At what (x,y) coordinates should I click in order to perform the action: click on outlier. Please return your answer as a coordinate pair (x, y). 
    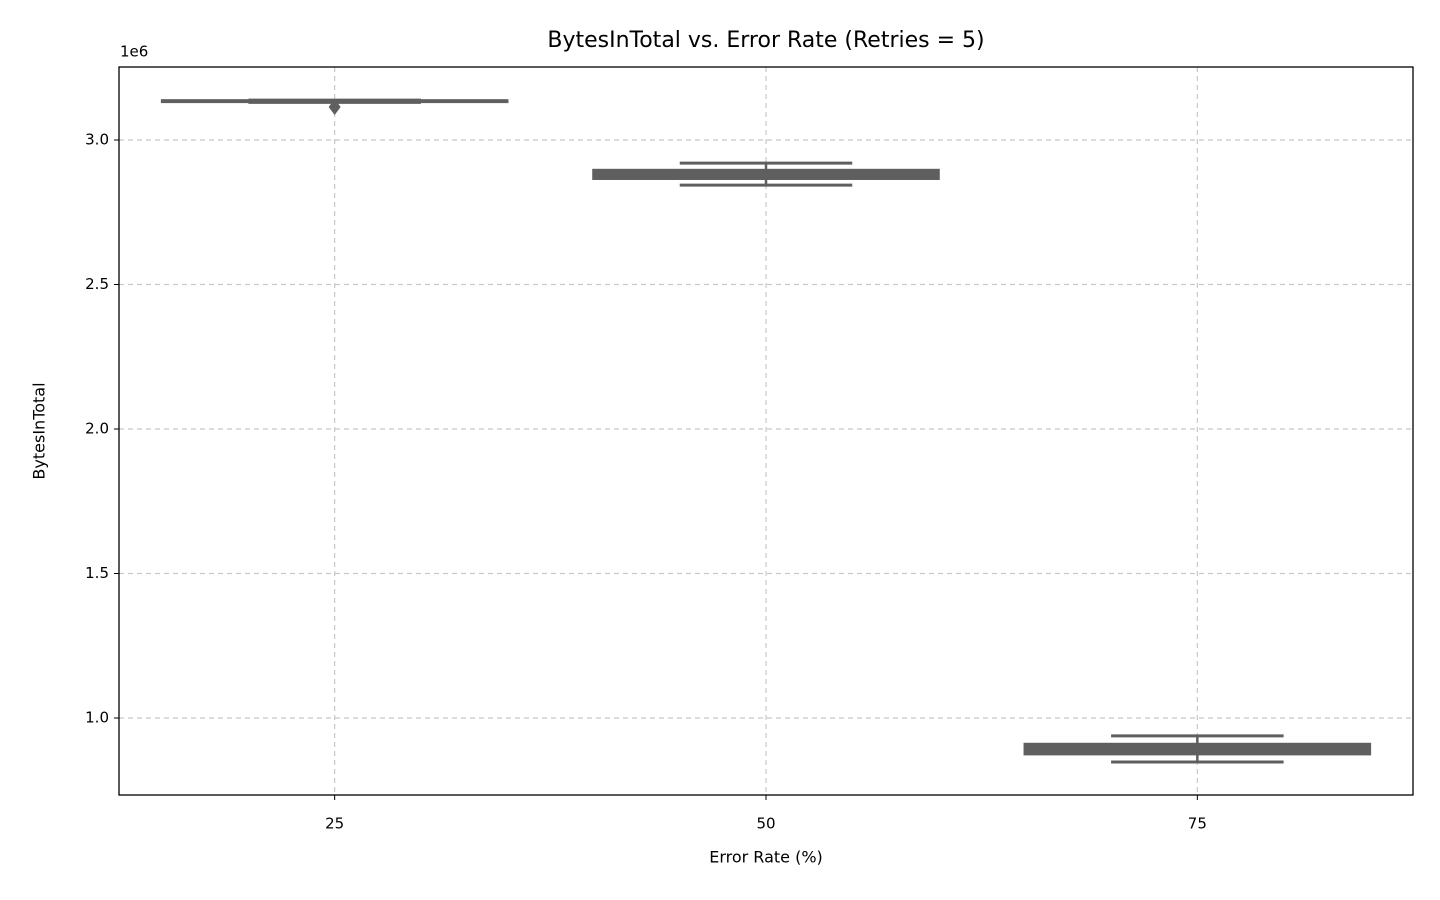
    Looking at the image, I should click on (334, 107).